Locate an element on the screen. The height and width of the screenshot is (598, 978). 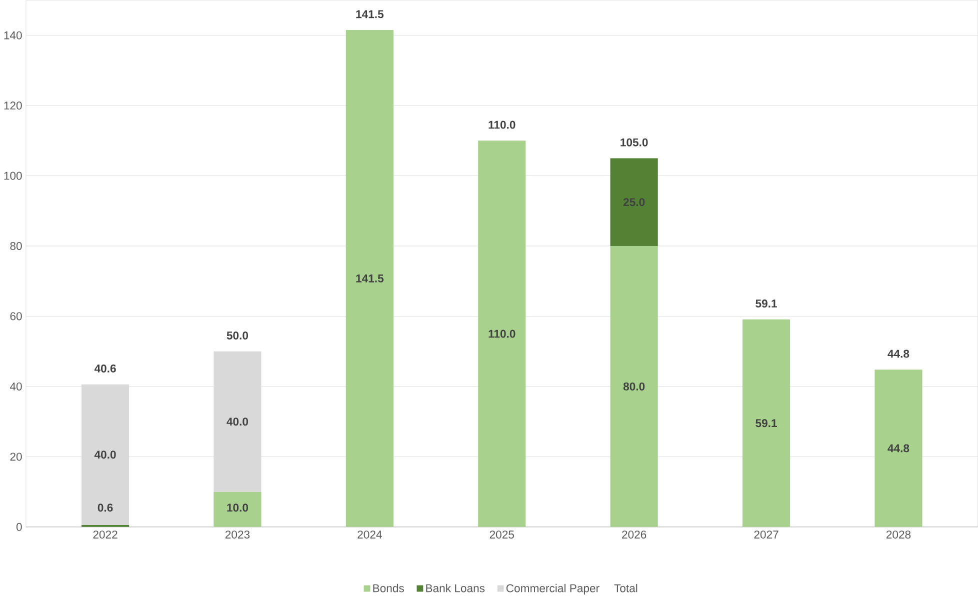
total-label: 110.0 is located at coordinates (502, 124).